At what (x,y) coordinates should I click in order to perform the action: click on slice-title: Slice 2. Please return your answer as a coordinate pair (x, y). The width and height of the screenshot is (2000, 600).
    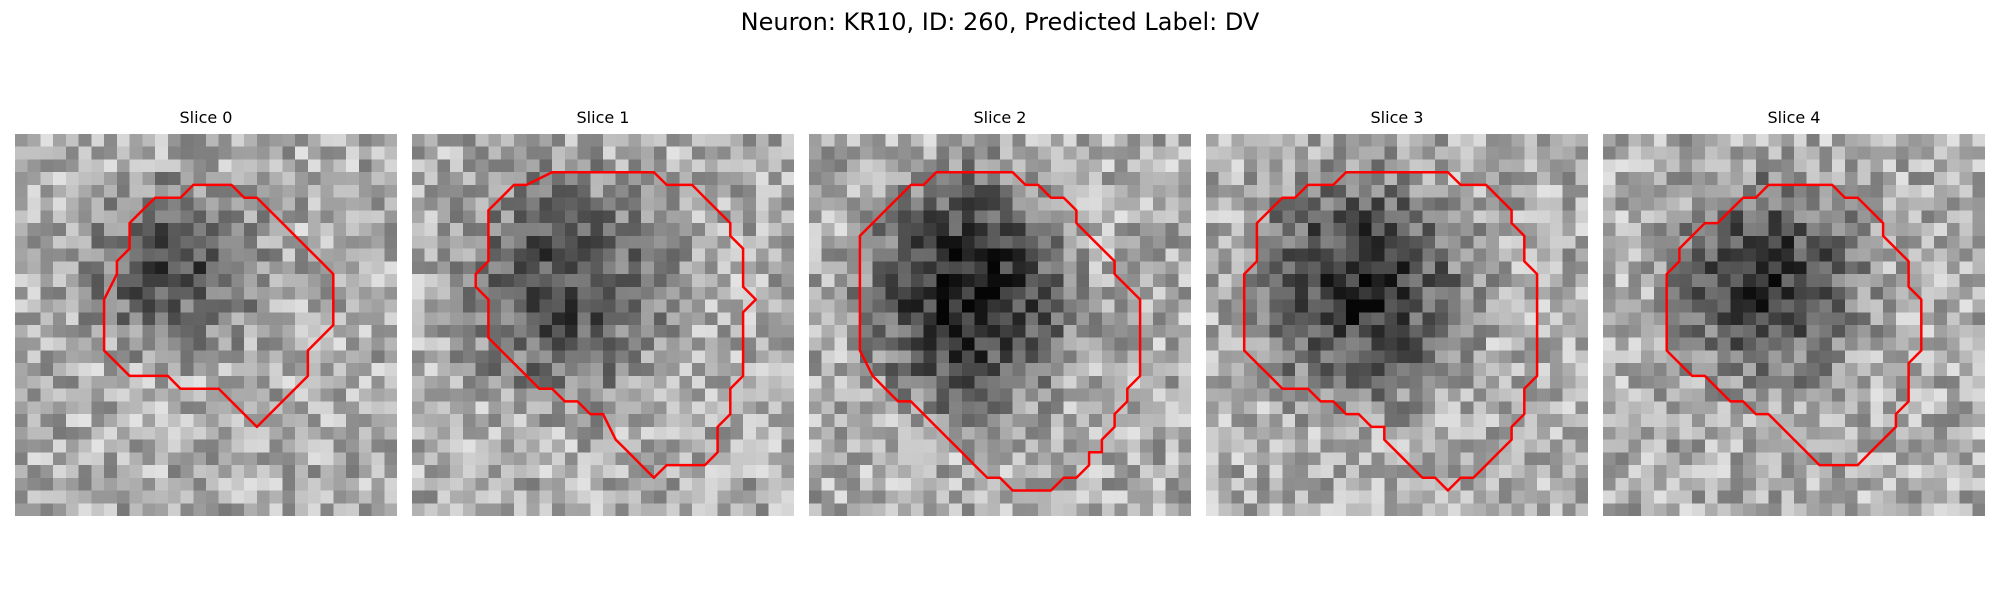
    Looking at the image, I should click on (1000, 117).